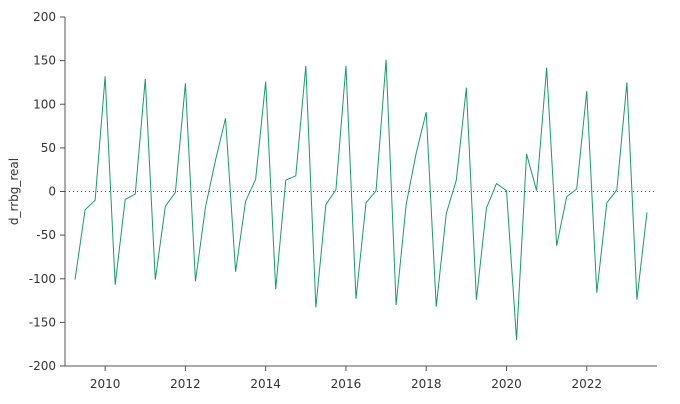 The image size is (680, 404). What do you see at coordinates (42, 322) in the screenshot?
I see `y-tick-label: -150` at bounding box center [42, 322].